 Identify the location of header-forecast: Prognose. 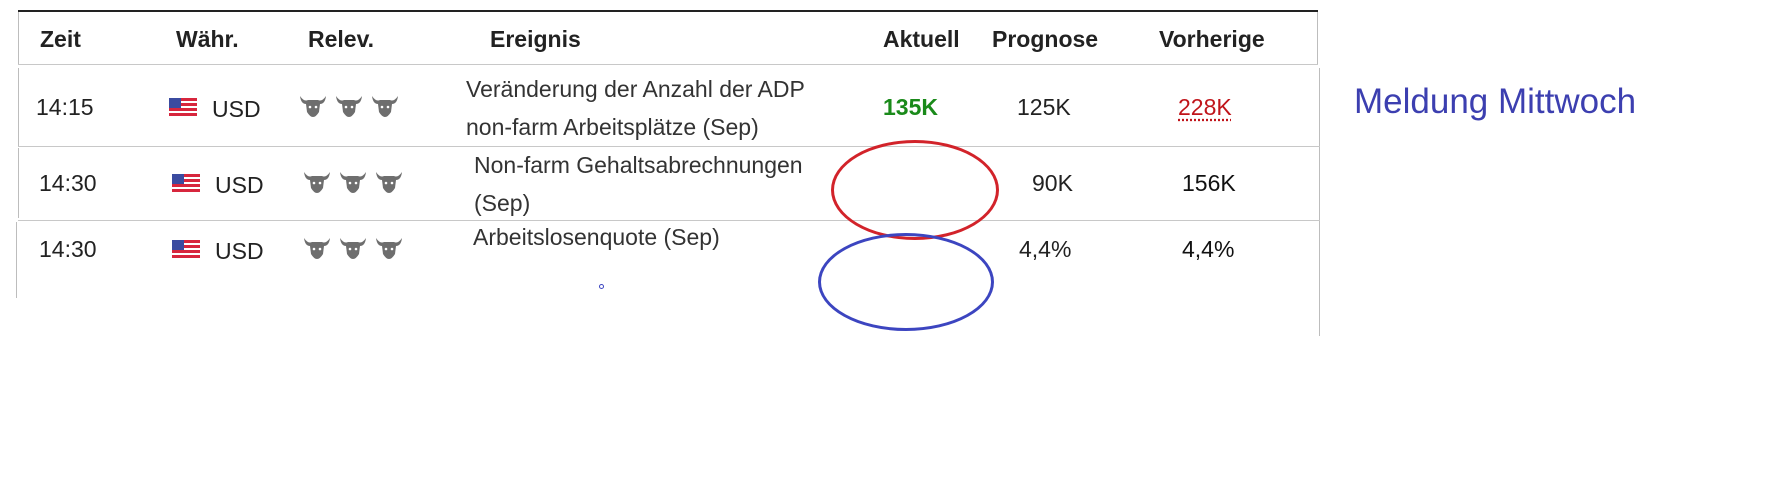
(1045, 39).